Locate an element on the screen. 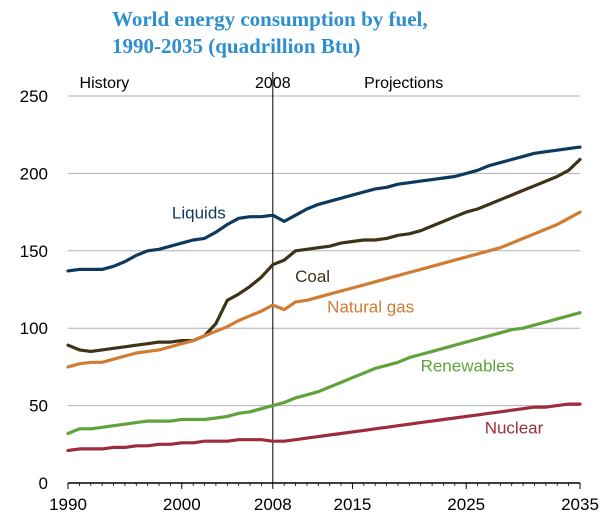  x-tick-label: 2015 is located at coordinates (353, 504).